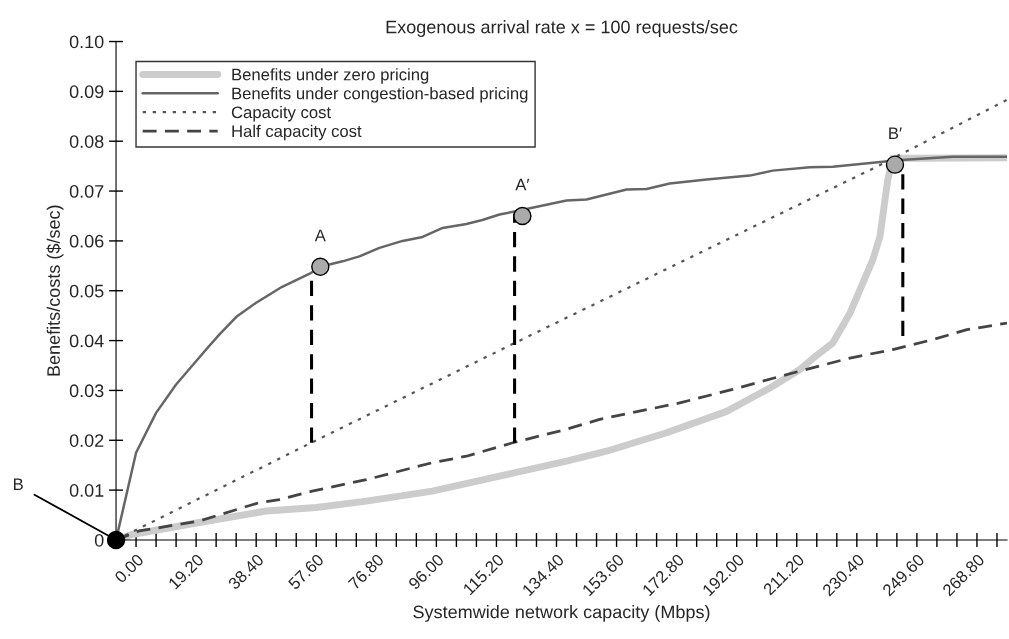  Describe the element at coordinates (522, 184) in the screenshot. I see `annotation: A′` at that location.